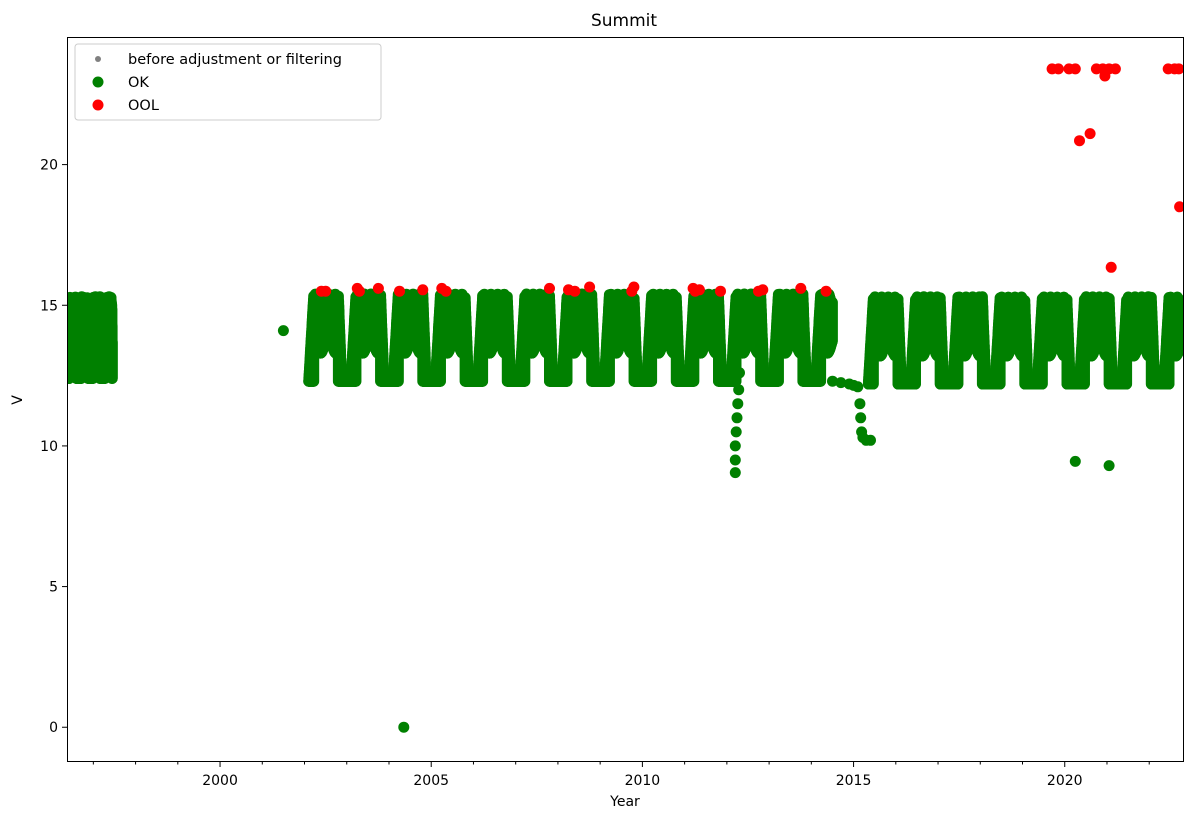  I want to click on legend-frame, so click(228, 82).